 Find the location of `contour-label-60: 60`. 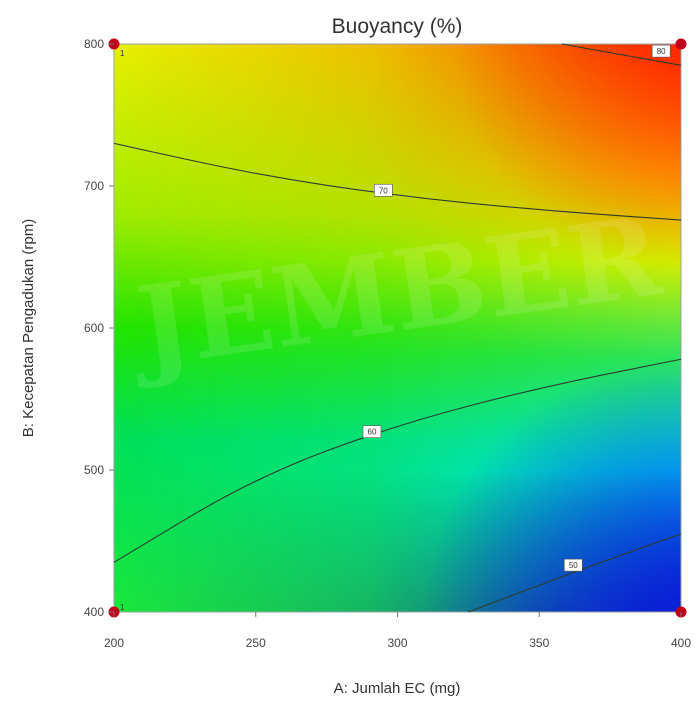

contour-label-60: 60 is located at coordinates (372, 432).